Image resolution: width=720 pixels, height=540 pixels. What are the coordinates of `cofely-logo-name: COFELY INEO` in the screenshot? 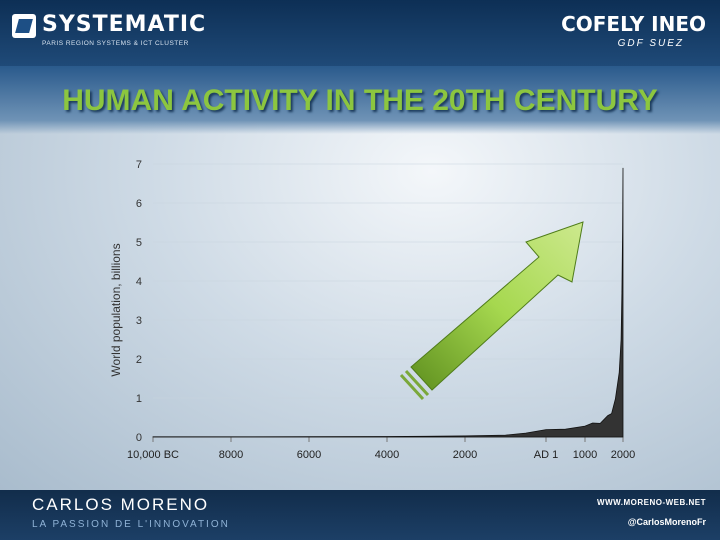 It's located at (633, 24).